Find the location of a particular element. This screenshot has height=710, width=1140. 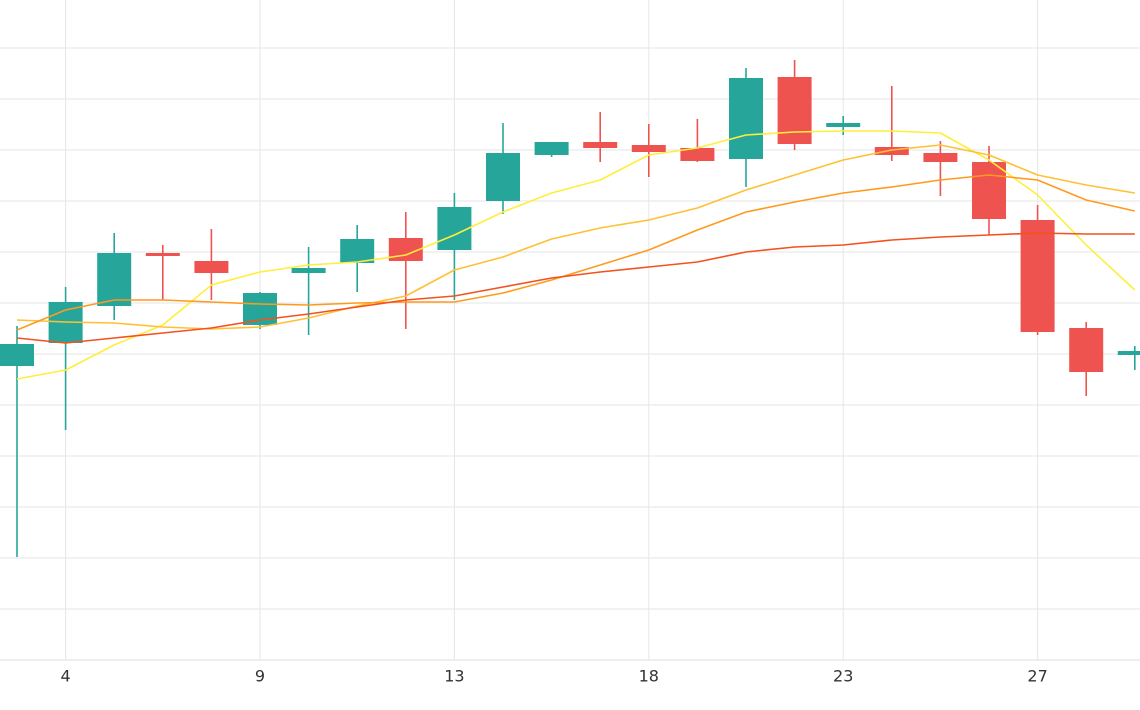

x-tick-label: 23 is located at coordinates (843, 676).